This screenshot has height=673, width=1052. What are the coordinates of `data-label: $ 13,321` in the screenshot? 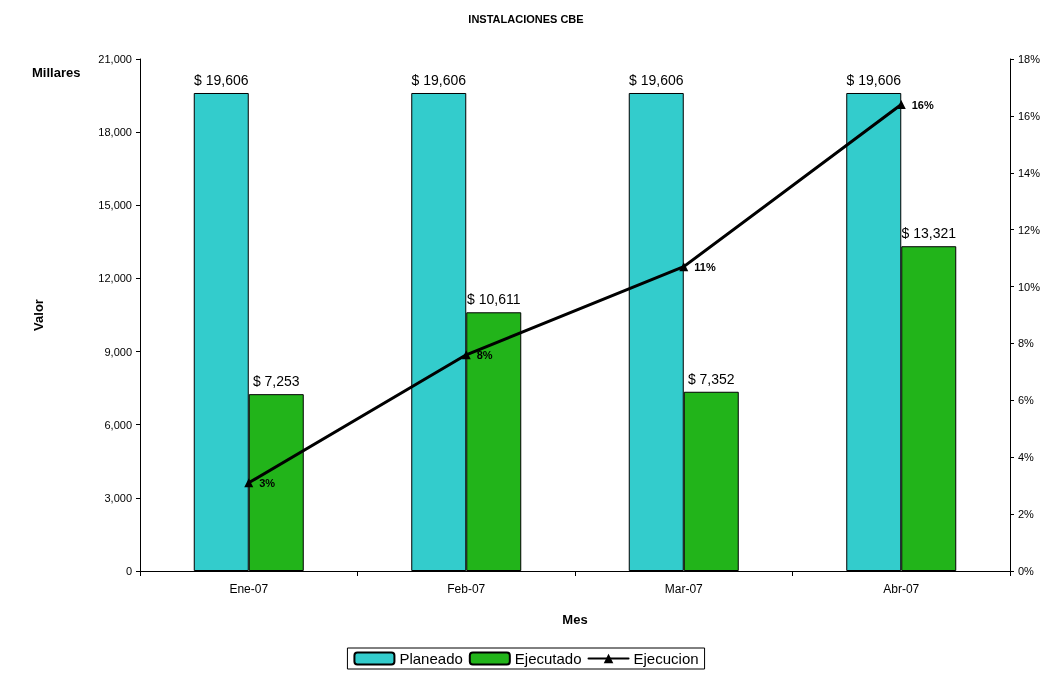 It's located at (929, 233).